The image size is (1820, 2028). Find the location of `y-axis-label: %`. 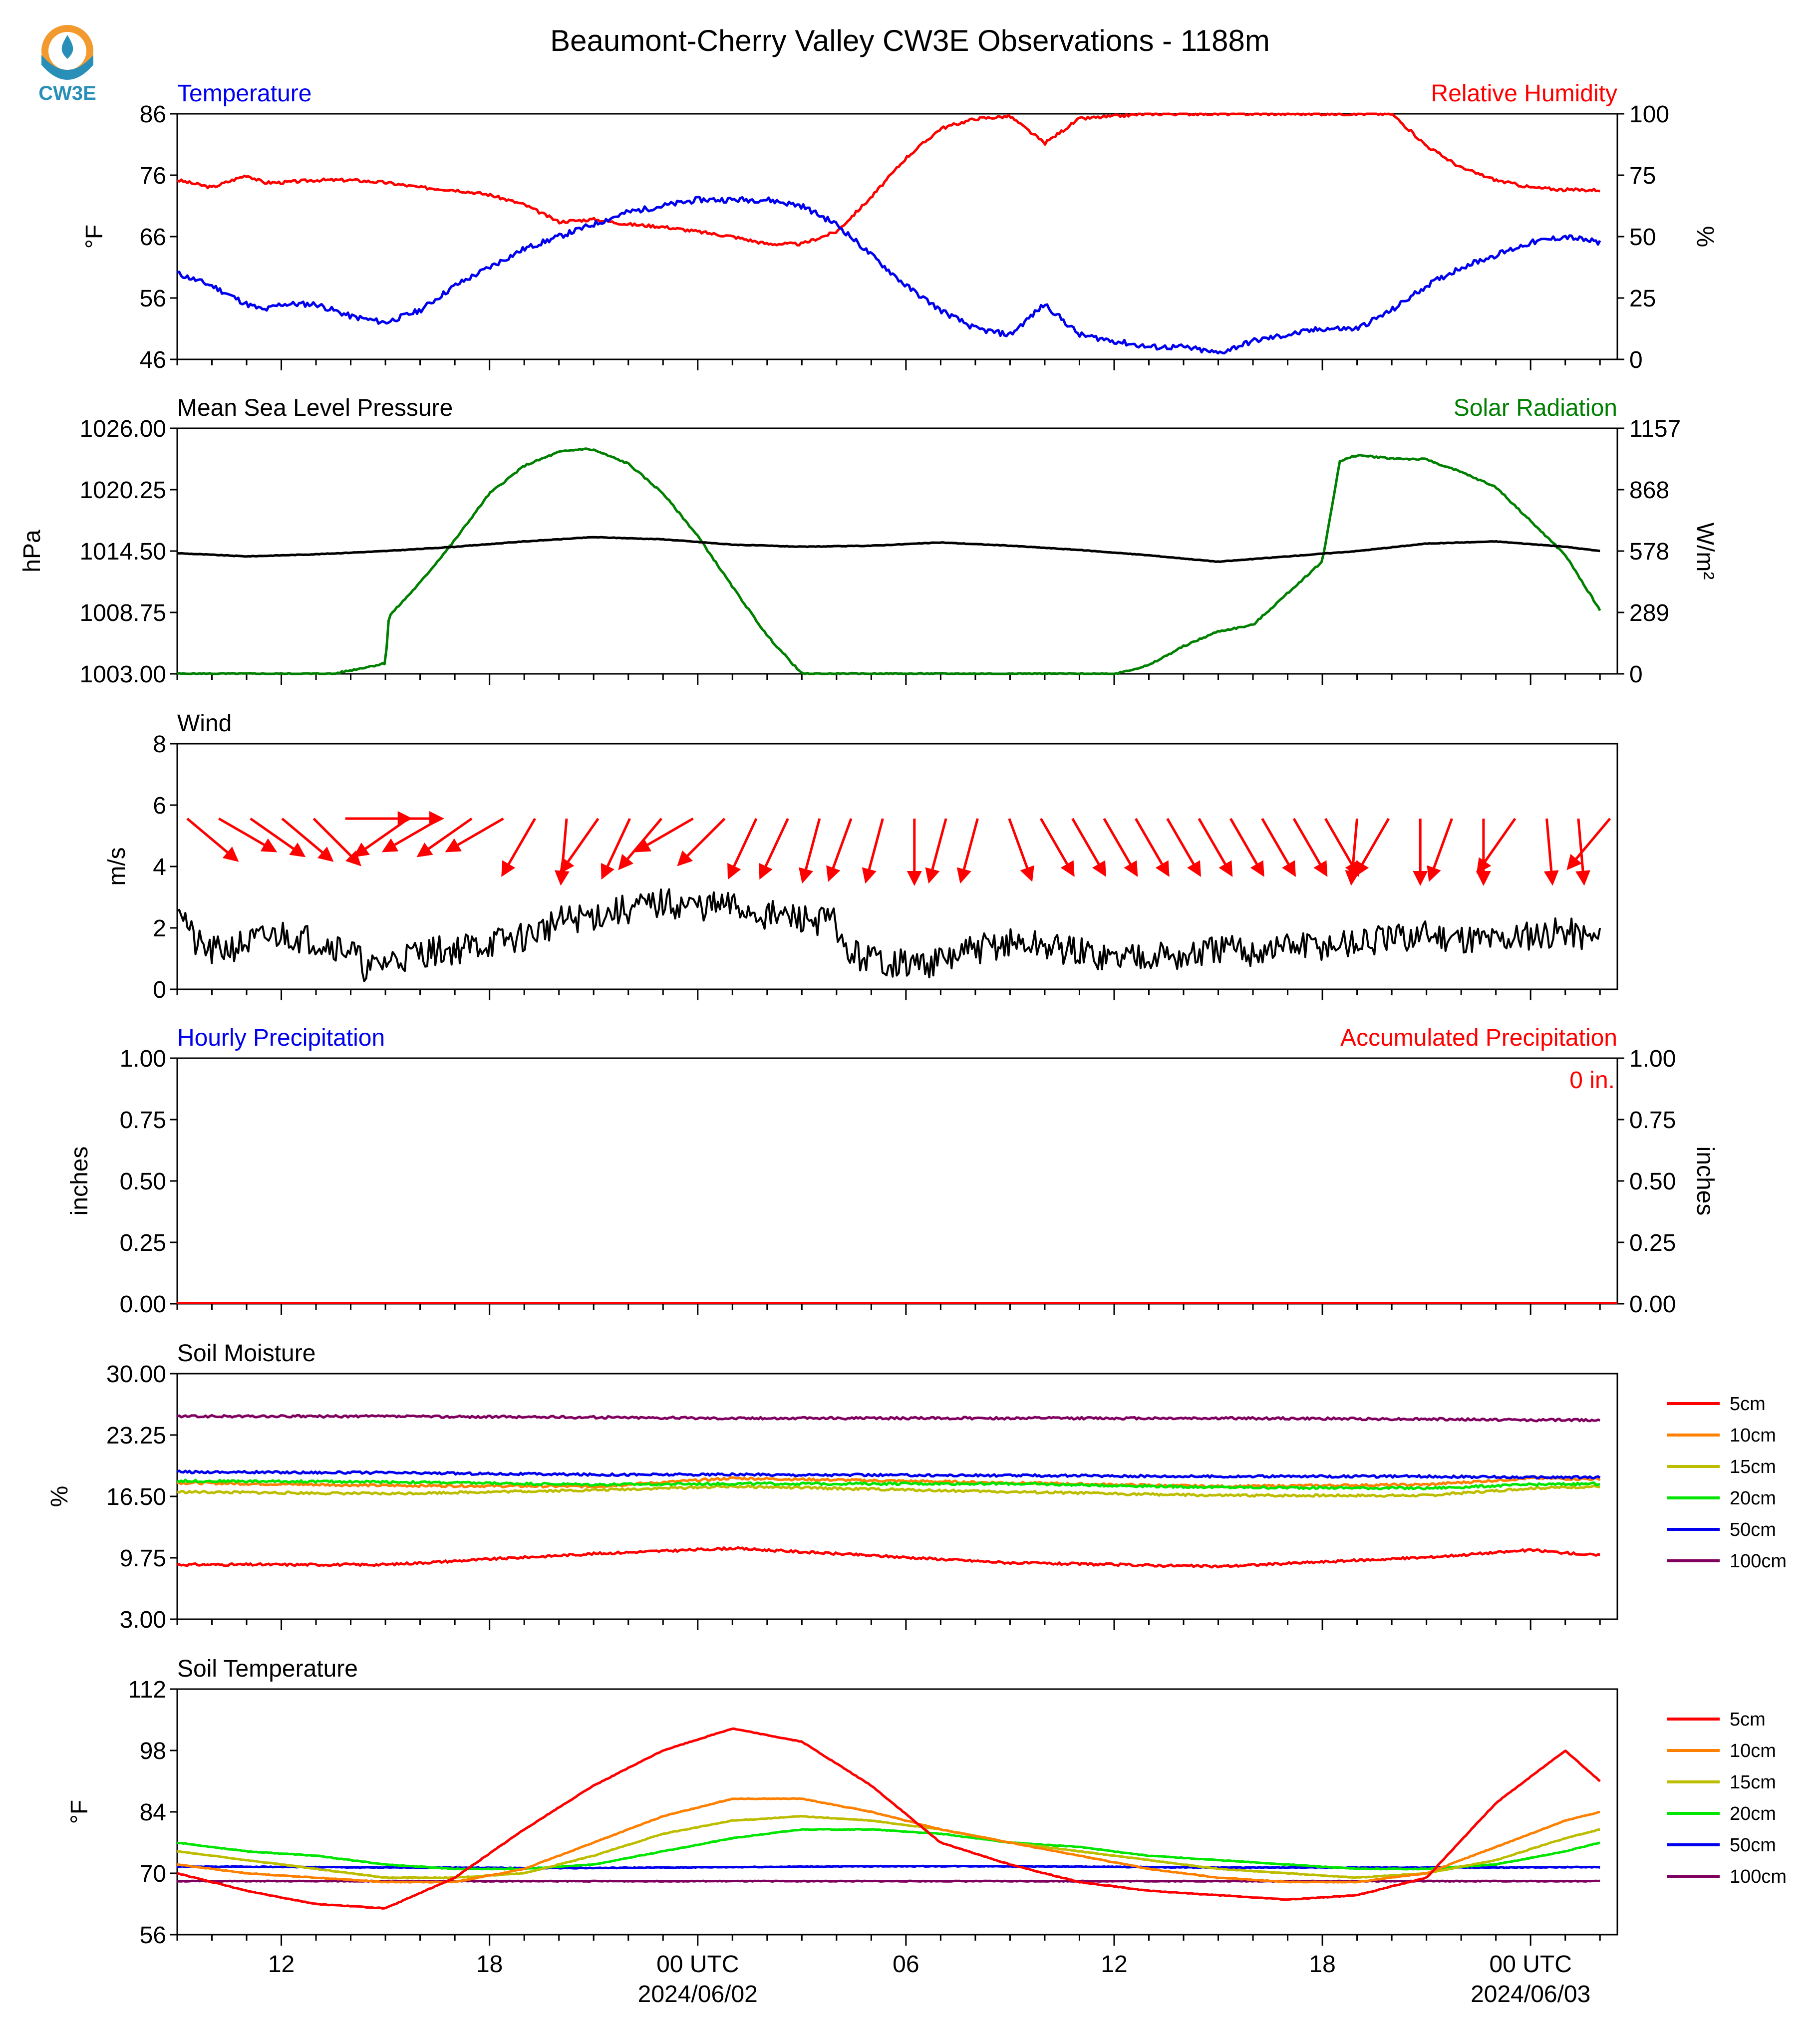

y-axis-label: % is located at coordinates (59, 1496).